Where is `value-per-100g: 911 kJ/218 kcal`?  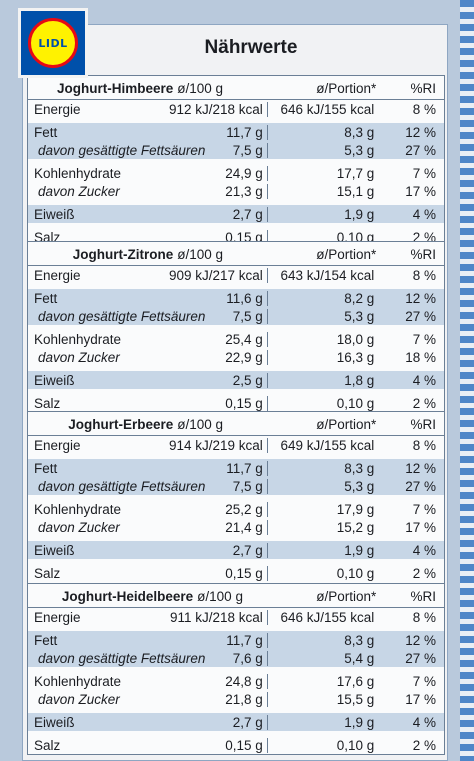 value-per-100g: 911 kJ/218 kcal is located at coordinates (216, 617).